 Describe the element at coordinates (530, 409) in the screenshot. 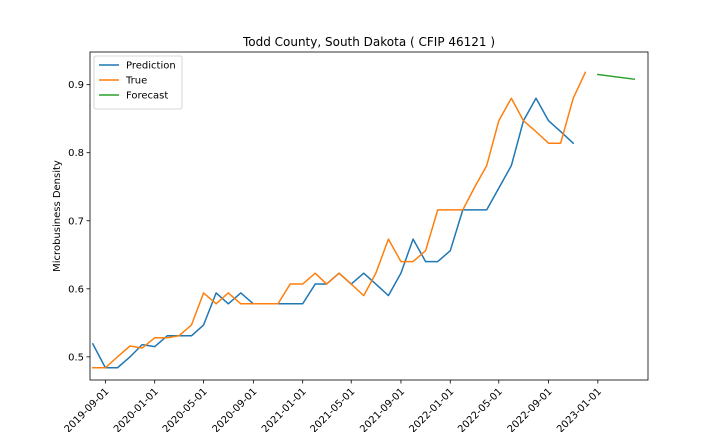

I see `x-tick-label: 2022-09-01` at that location.